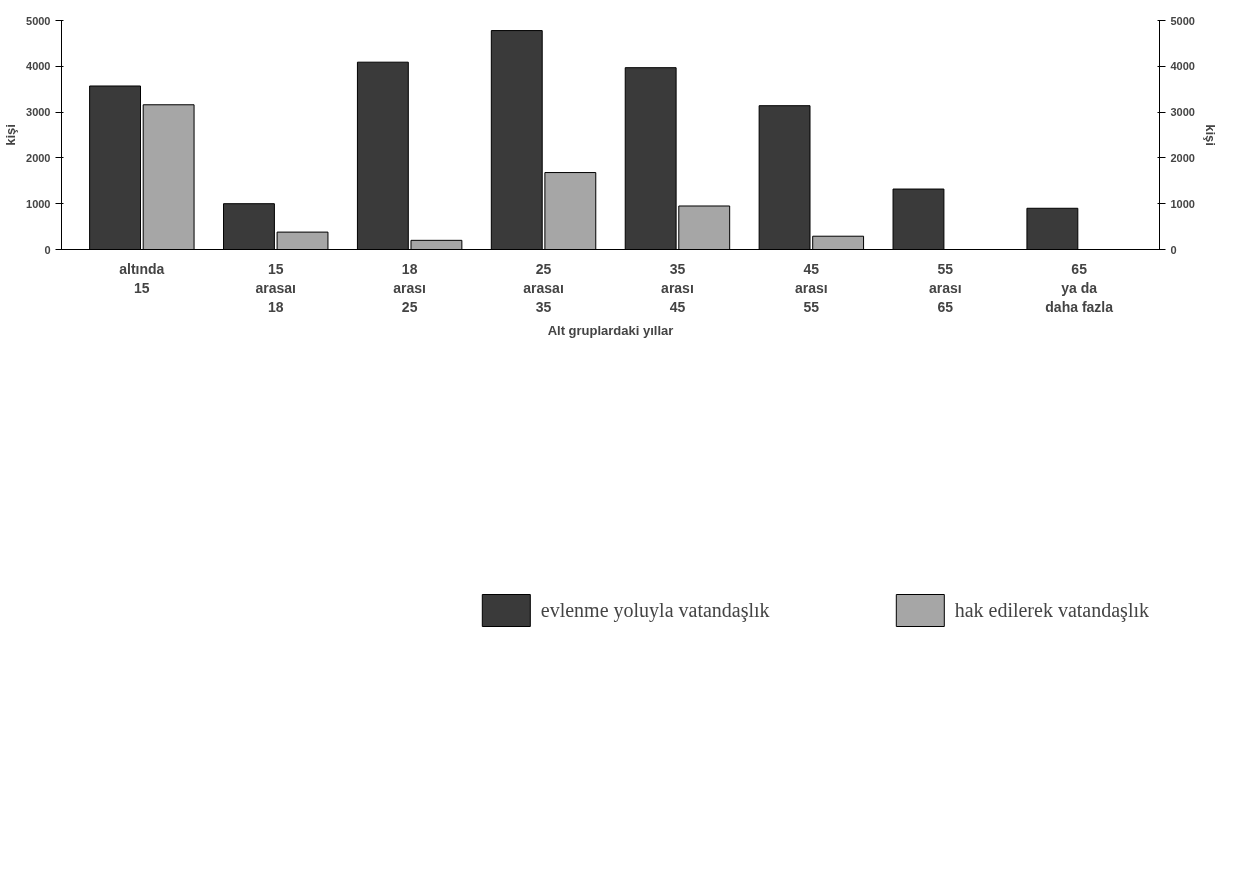 The height and width of the screenshot is (894, 1240). What do you see at coordinates (1079, 287) in the screenshot?
I see `x-tick-label: 65 ya da daha fazla` at bounding box center [1079, 287].